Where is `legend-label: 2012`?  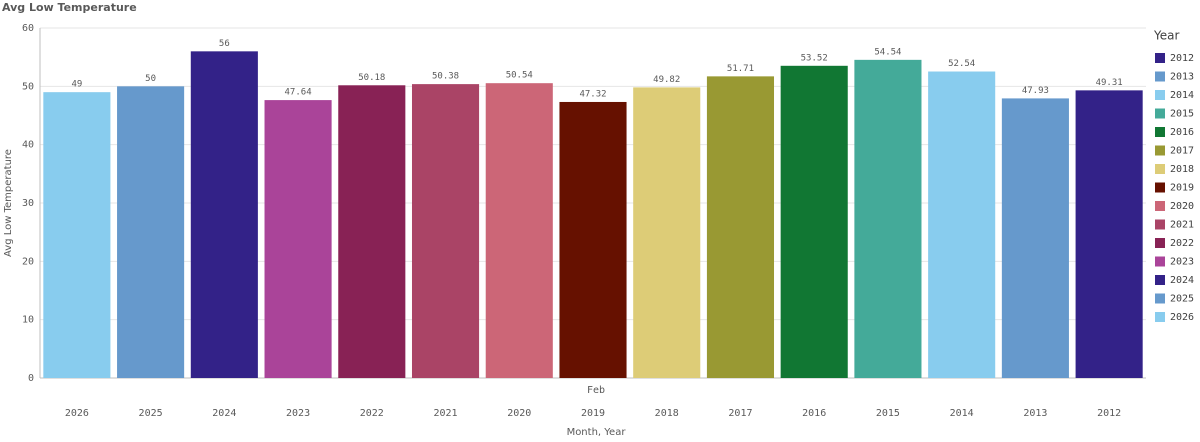 legend-label: 2012 is located at coordinates (1182, 58).